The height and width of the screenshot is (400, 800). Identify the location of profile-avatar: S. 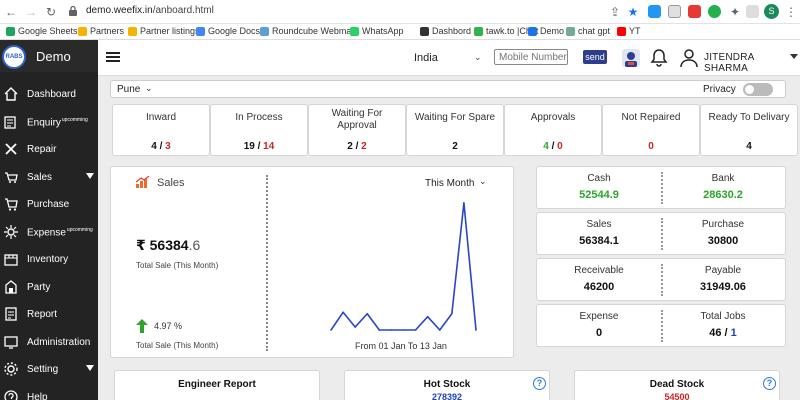
(771, 11).